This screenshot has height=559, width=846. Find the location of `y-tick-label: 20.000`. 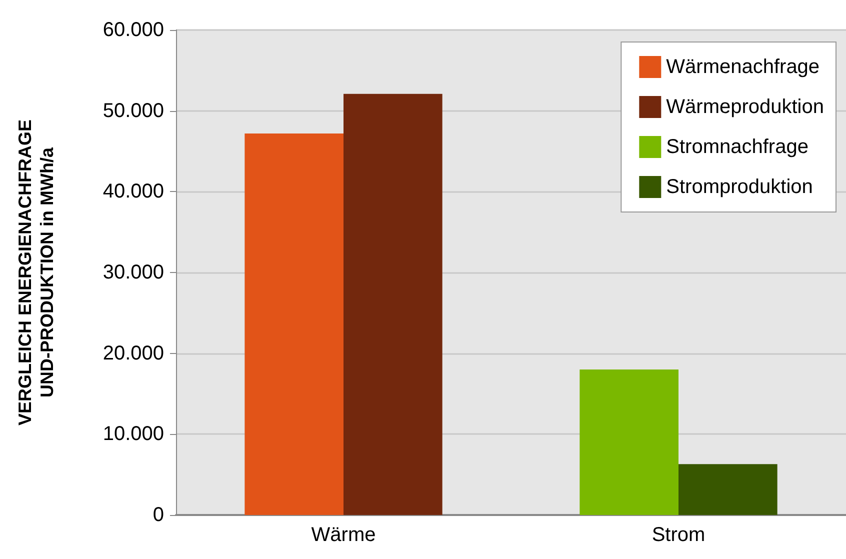

y-tick-label: 20.000 is located at coordinates (133, 353).